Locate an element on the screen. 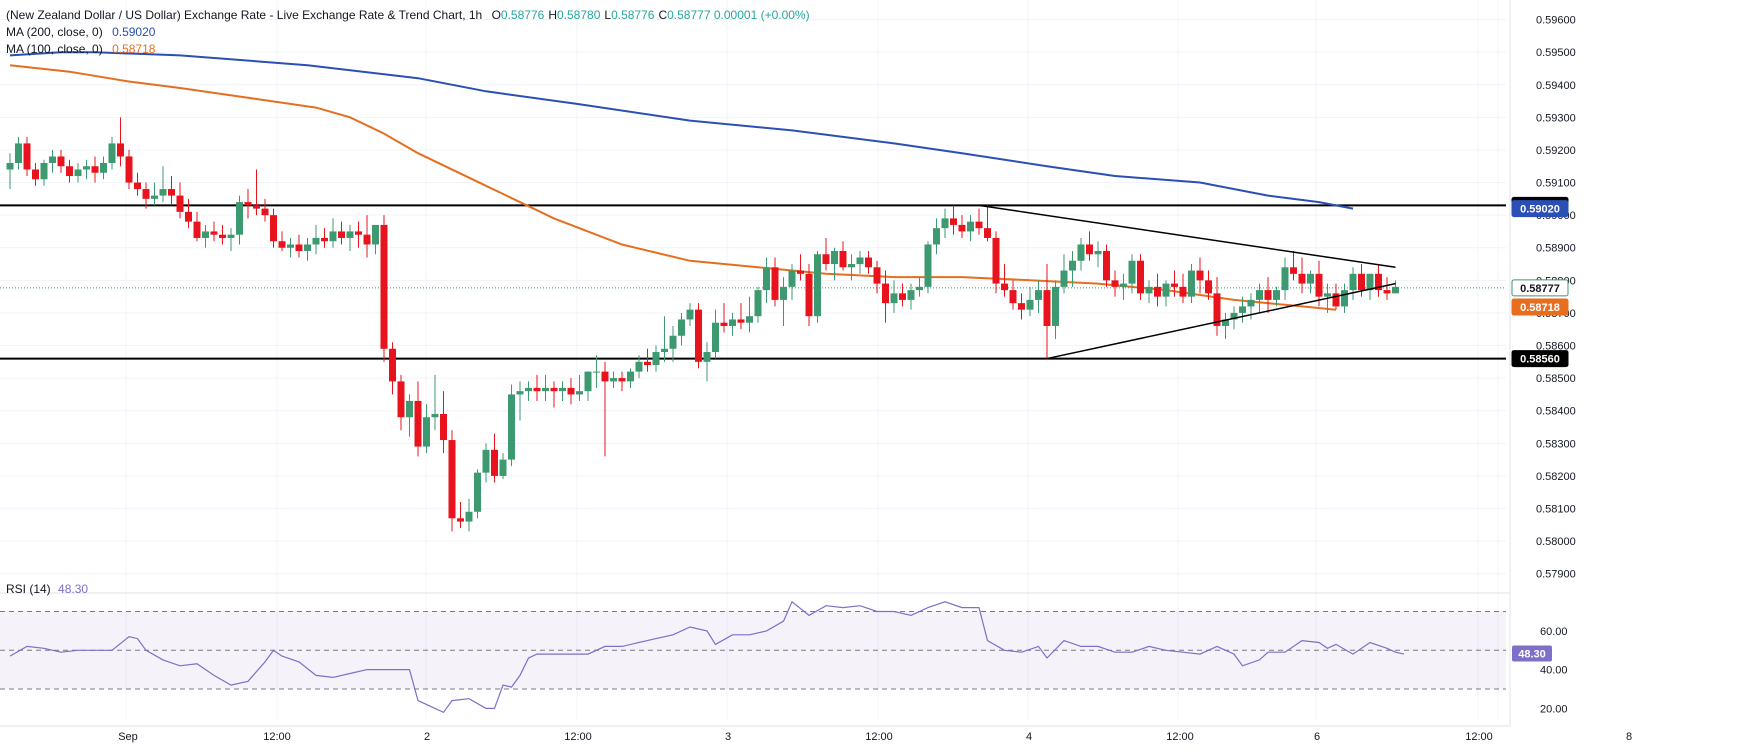  lower-triangle-line is located at coordinates (1221, 321).